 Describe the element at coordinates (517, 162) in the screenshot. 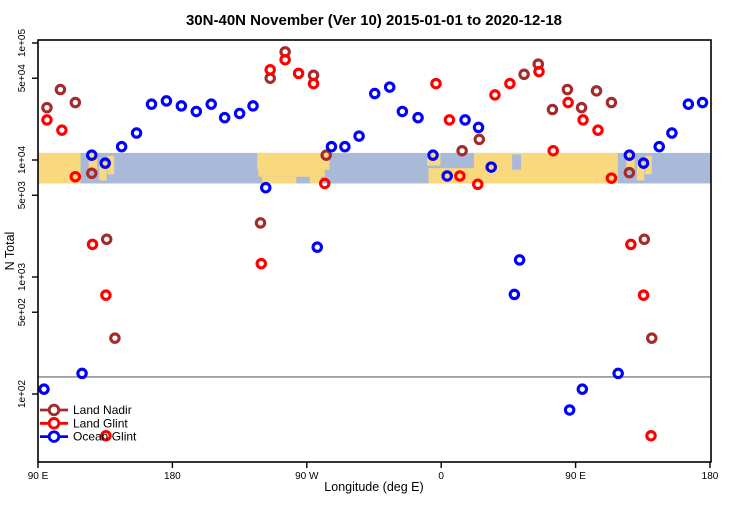

I see `map-ocean-patch` at that location.